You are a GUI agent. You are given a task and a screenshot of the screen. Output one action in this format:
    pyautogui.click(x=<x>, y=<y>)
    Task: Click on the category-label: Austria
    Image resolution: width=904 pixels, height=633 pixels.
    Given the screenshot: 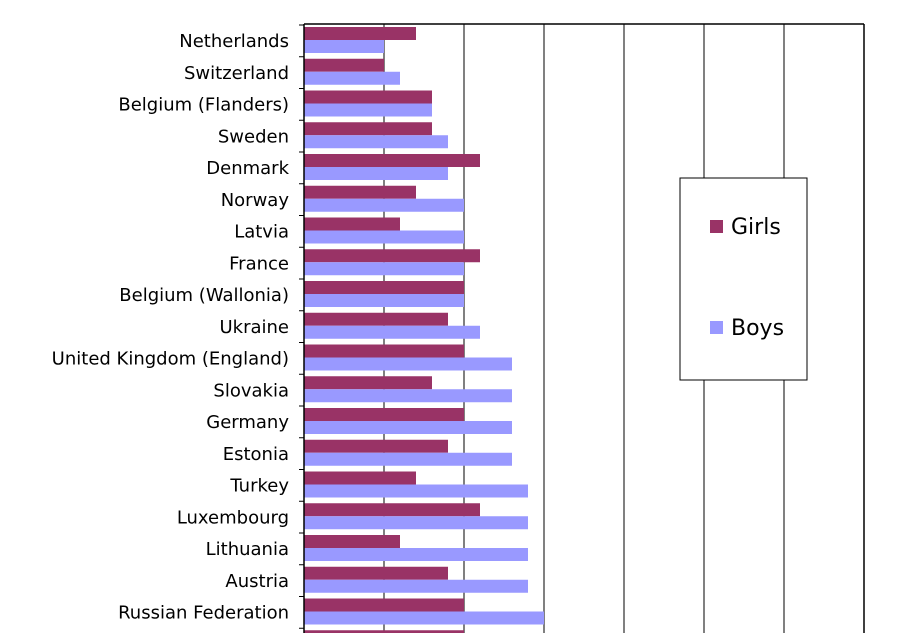 What is the action you would take?
    pyautogui.click(x=257, y=581)
    